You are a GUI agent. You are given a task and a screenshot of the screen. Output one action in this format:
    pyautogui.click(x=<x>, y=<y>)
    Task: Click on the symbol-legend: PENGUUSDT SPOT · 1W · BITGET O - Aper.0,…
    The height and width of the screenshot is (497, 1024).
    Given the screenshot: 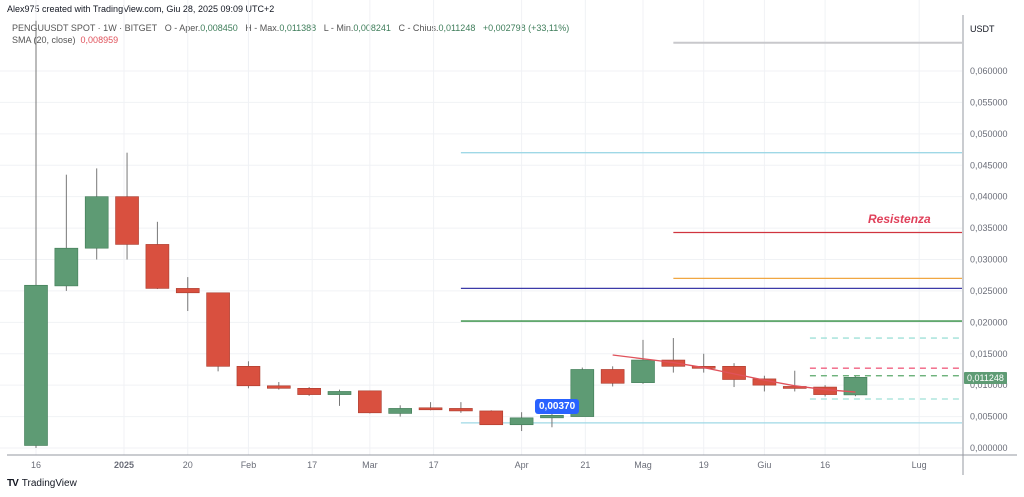 What is the action you would take?
    pyautogui.click(x=290, y=28)
    